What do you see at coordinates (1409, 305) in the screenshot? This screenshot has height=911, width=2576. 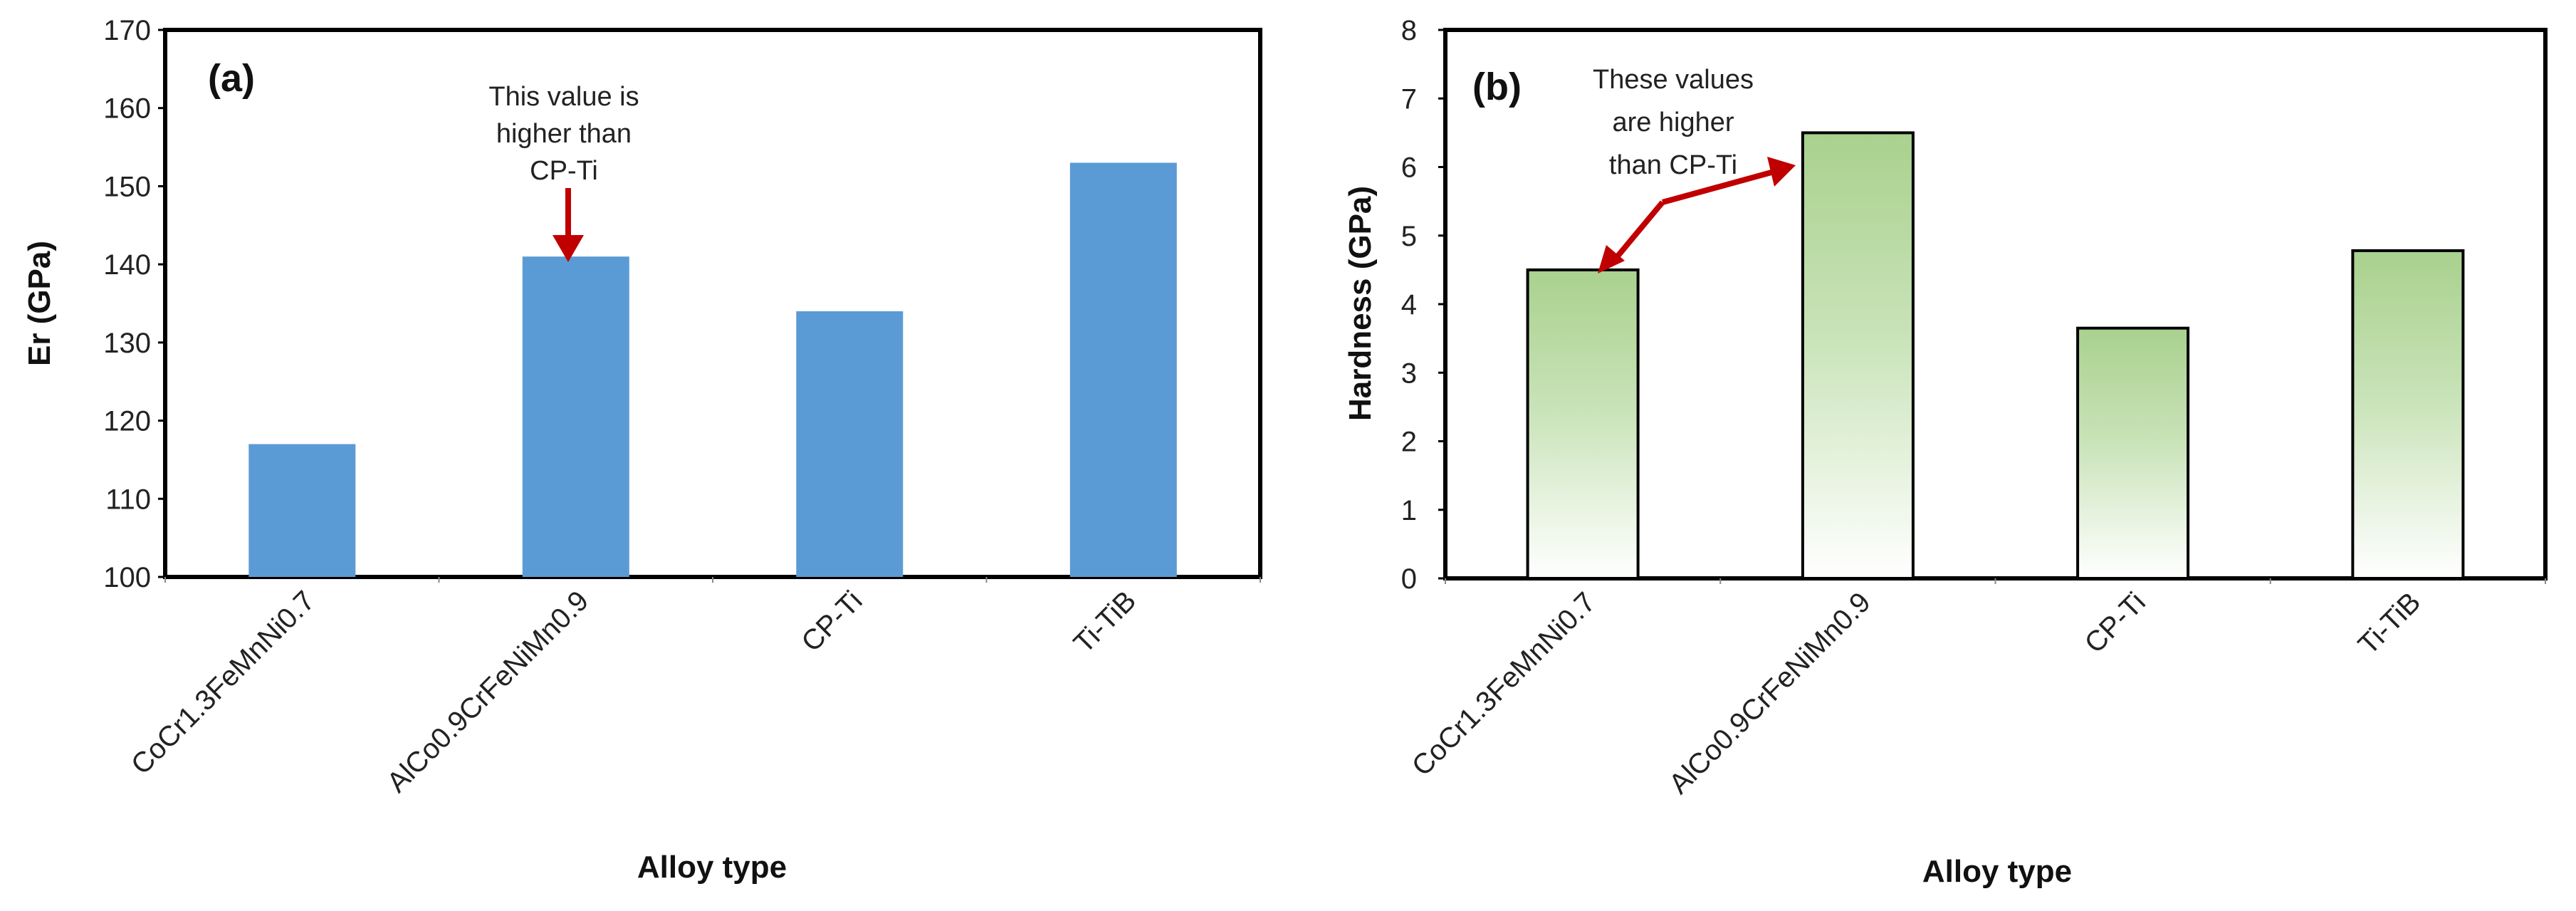 I see `y-tick-label: 4` at bounding box center [1409, 305].